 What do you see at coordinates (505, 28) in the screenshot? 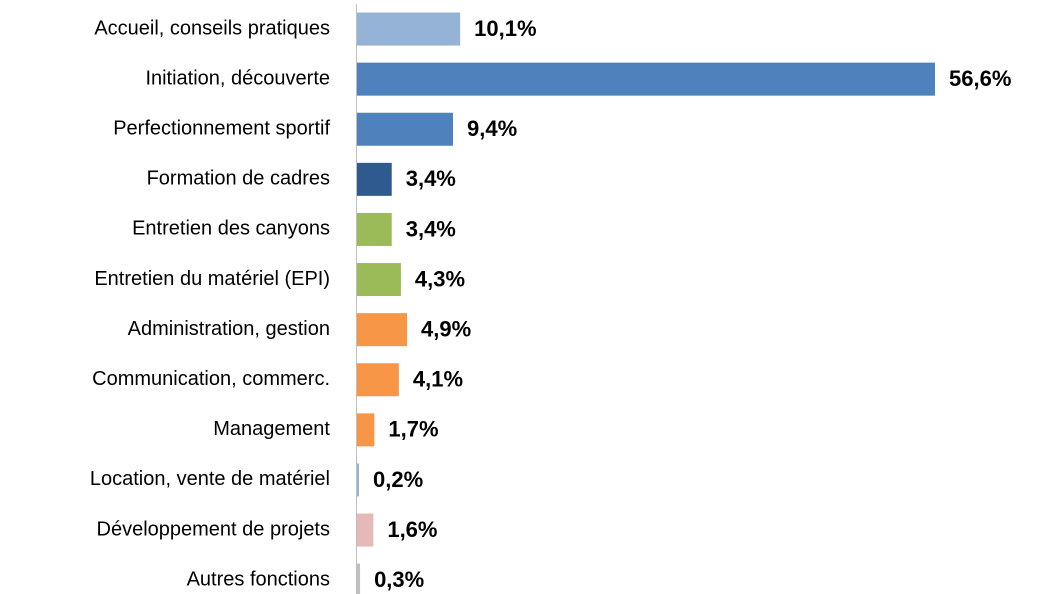
I see `value-label: 10,1%` at bounding box center [505, 28].